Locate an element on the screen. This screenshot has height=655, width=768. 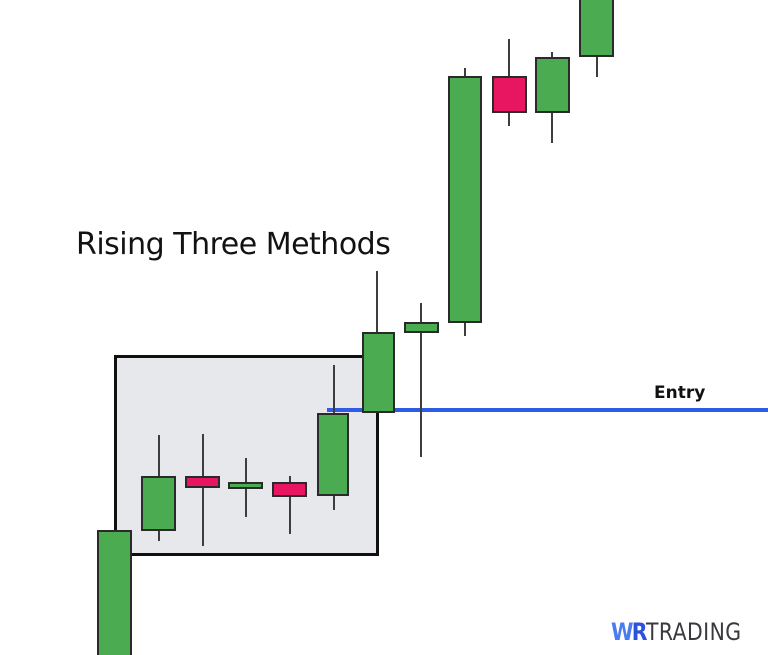
entry-line is located at coordinates (547, 410).